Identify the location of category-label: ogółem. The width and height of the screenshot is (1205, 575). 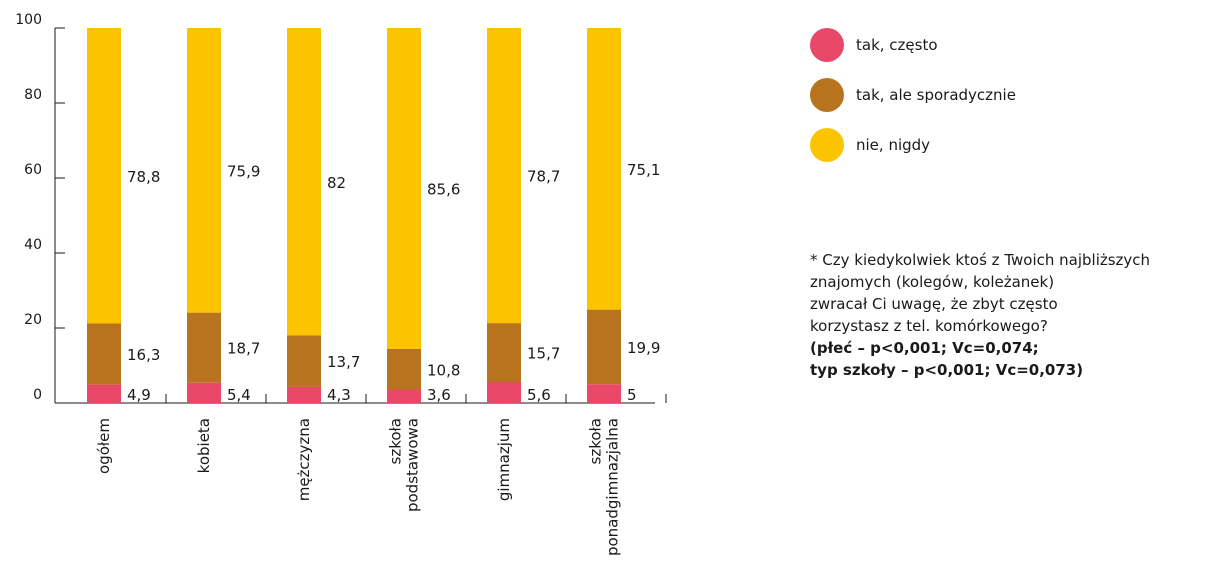
(104, 446).